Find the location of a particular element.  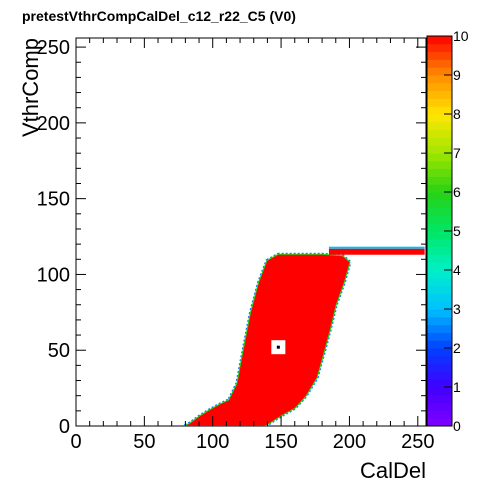

x-tick-label: 150 is located at coordinates (280, 442).